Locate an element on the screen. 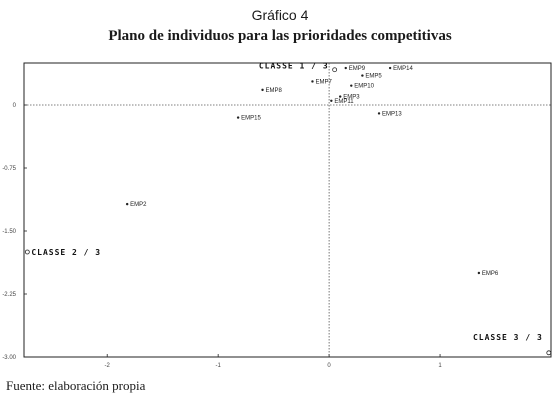 The height and width of the screenshot is (405, 559). point-label: EMP15 is located at coordinates (251, 119).